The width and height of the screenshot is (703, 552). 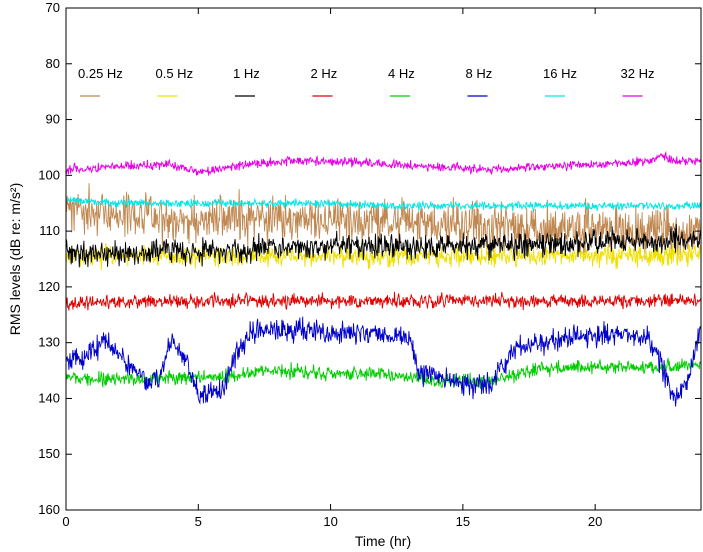 I want to click on x-tick-label: 0, so click(x=65, y=521).